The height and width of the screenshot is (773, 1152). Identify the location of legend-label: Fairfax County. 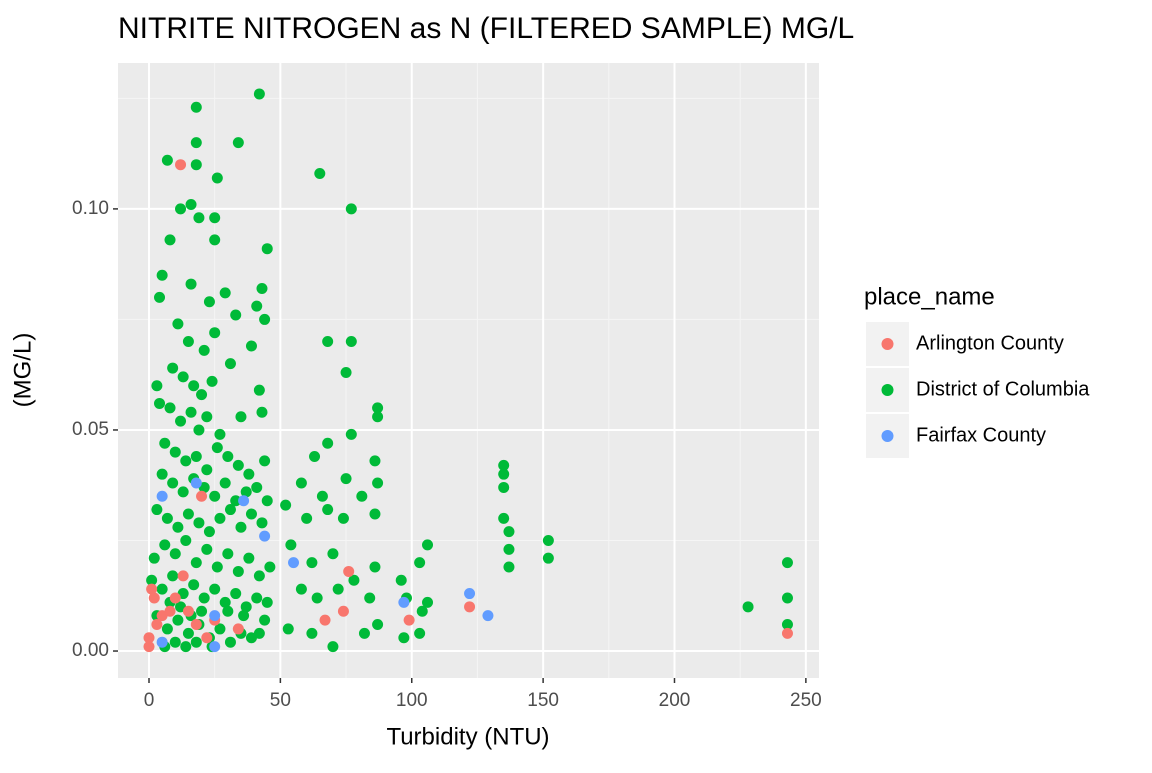
(981, 435).